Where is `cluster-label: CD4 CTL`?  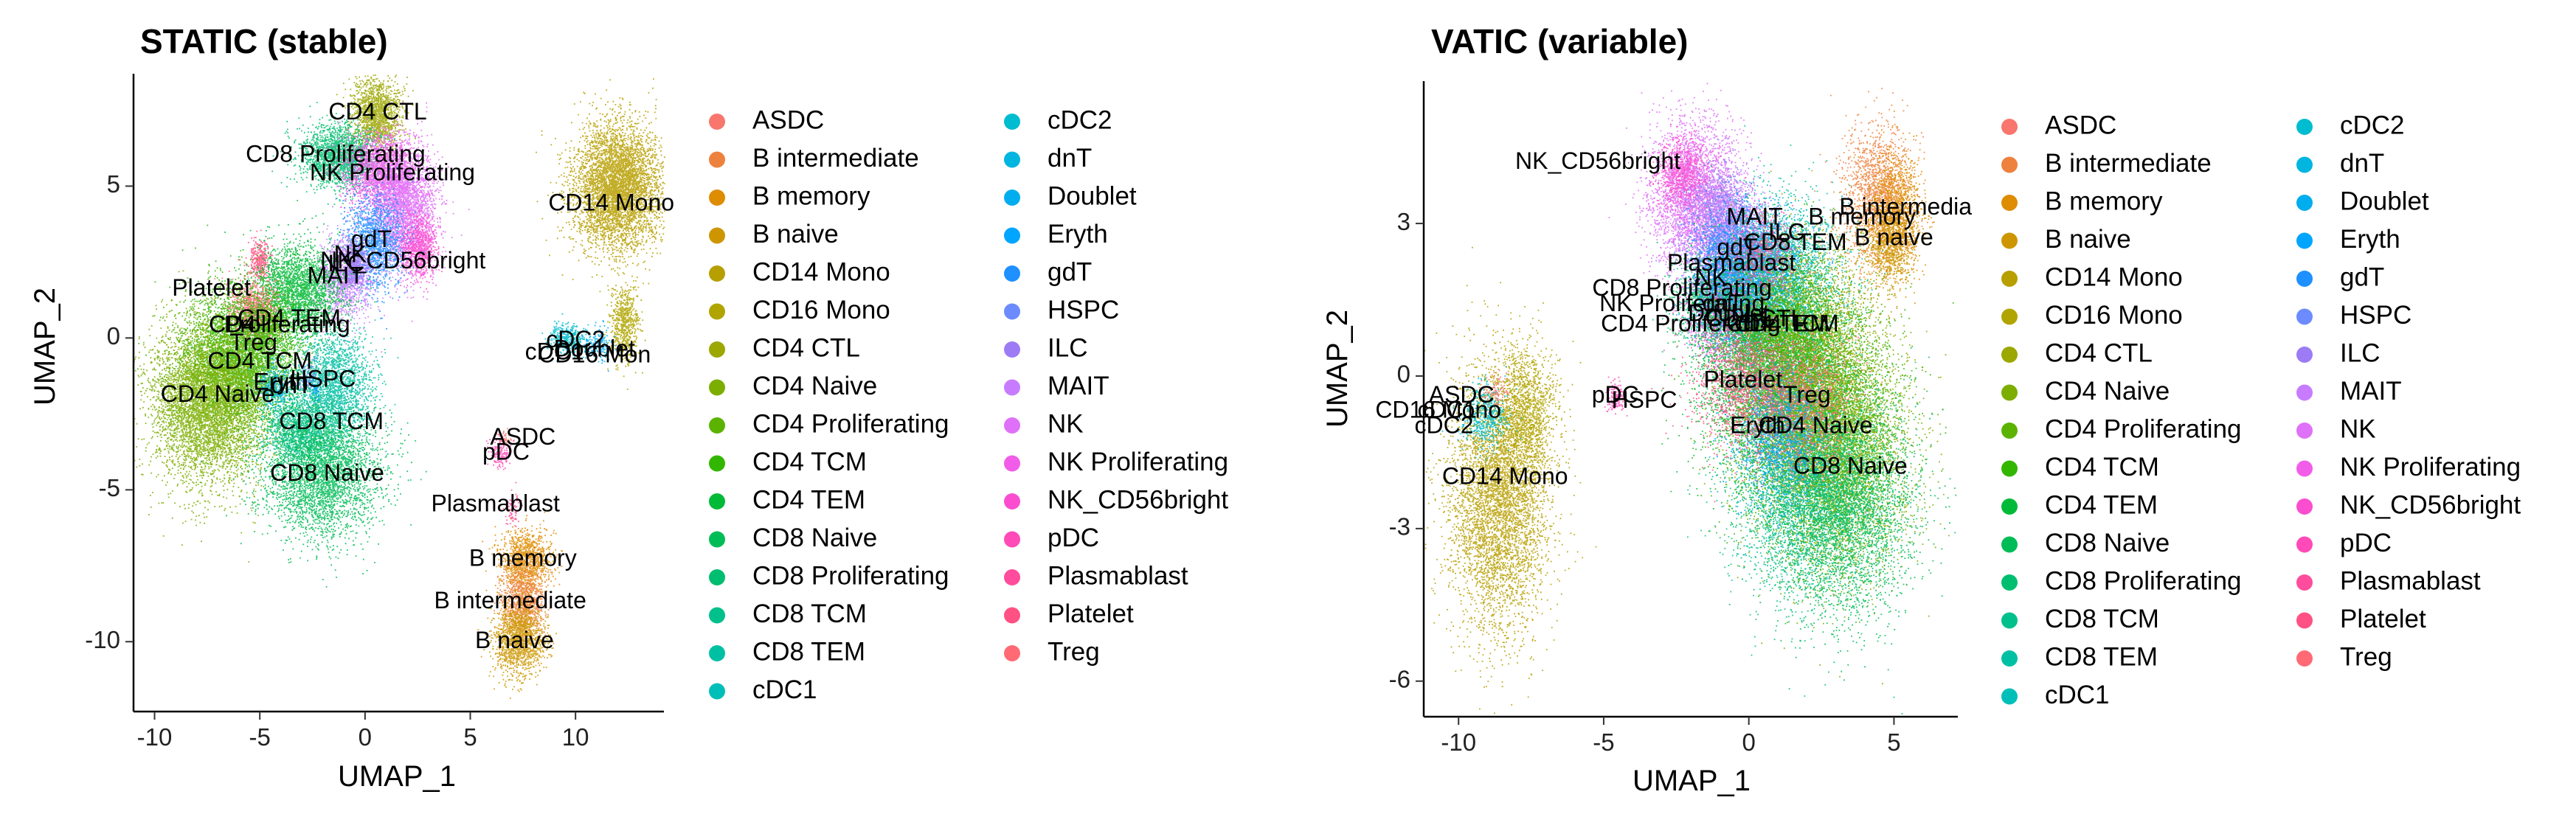 cluster-label: CD4 CTL is located at coordinates (1755, 318).